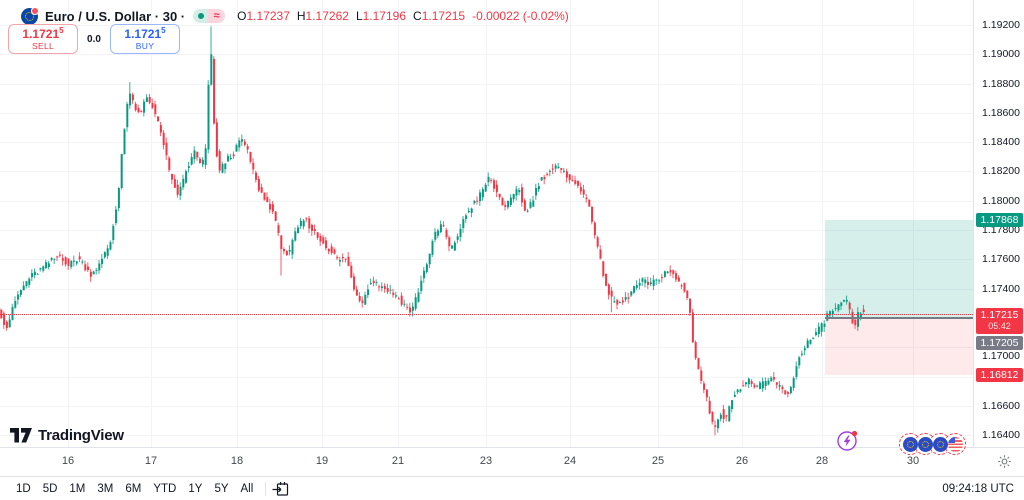 The image size is (1024, 500). I want to click on price-tick-1.16400: 1.16400, so click(1001, 435).